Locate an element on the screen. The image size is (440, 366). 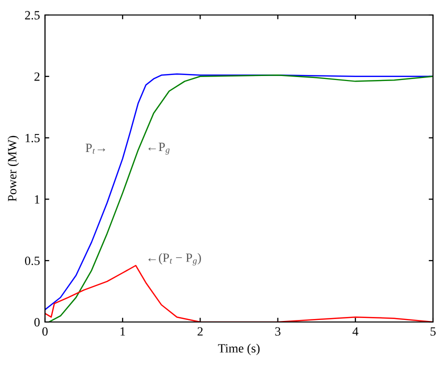
y-tick-label: 2.5 is located at coordinates (32, 15).